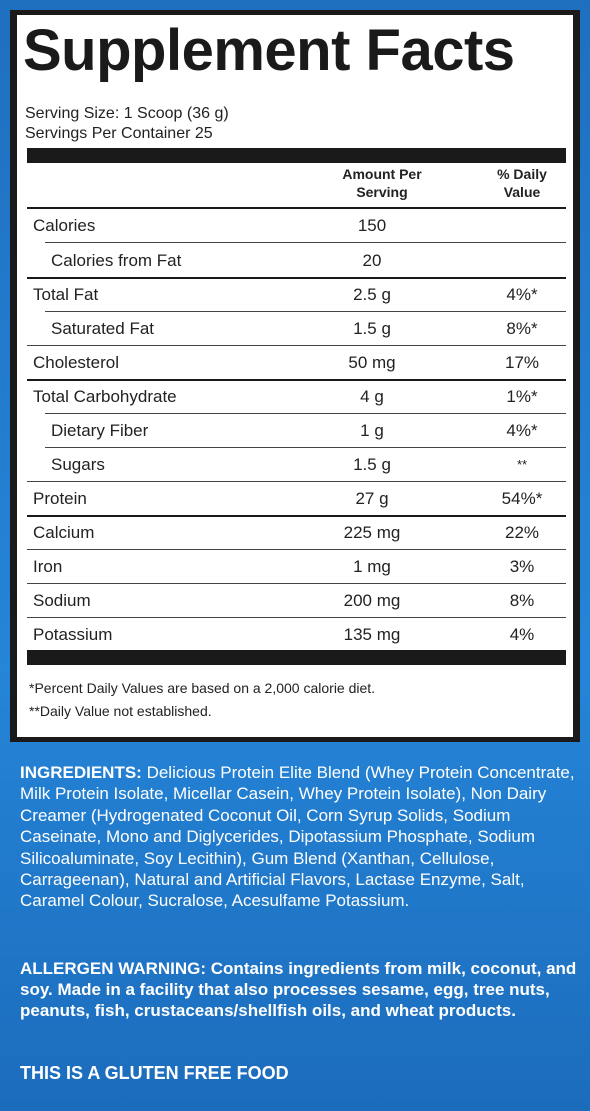  I want to click on nutrient-daily-value: 17%, so click(522, 362).